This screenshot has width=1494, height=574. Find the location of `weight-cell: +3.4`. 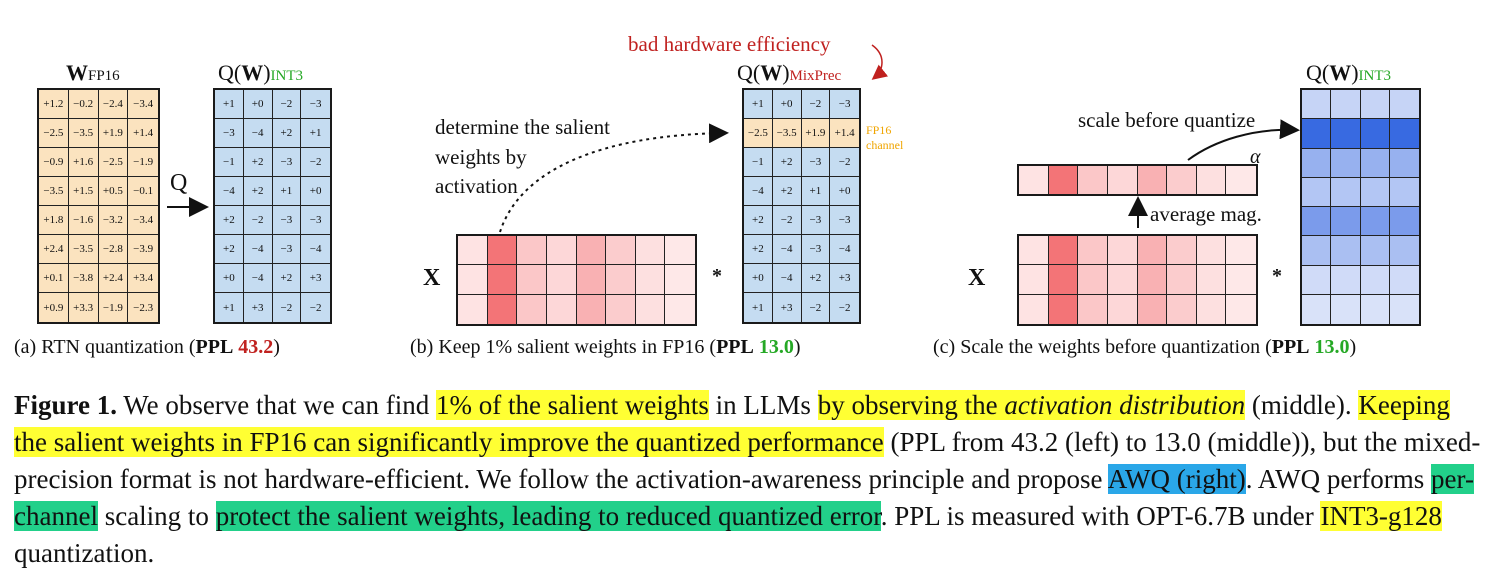

weight-cell: +3.4 is located at coordinates (143, 278).